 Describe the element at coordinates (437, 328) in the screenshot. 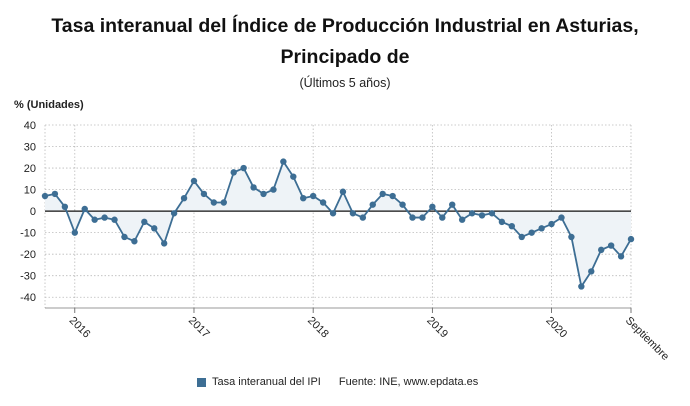

I see `x-tick-label-2019: 2019` at that location.